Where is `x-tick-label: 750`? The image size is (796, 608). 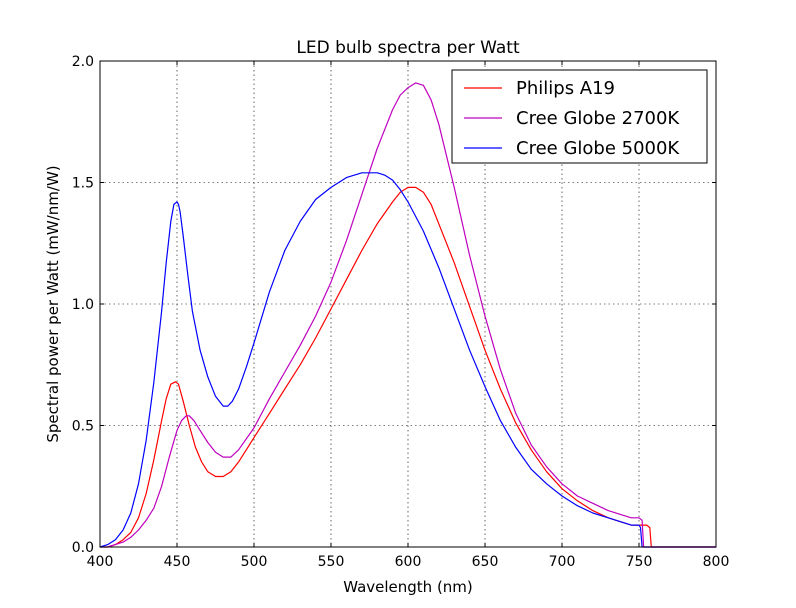 x-tick-label: 750 is located at coordinates (639, 562).